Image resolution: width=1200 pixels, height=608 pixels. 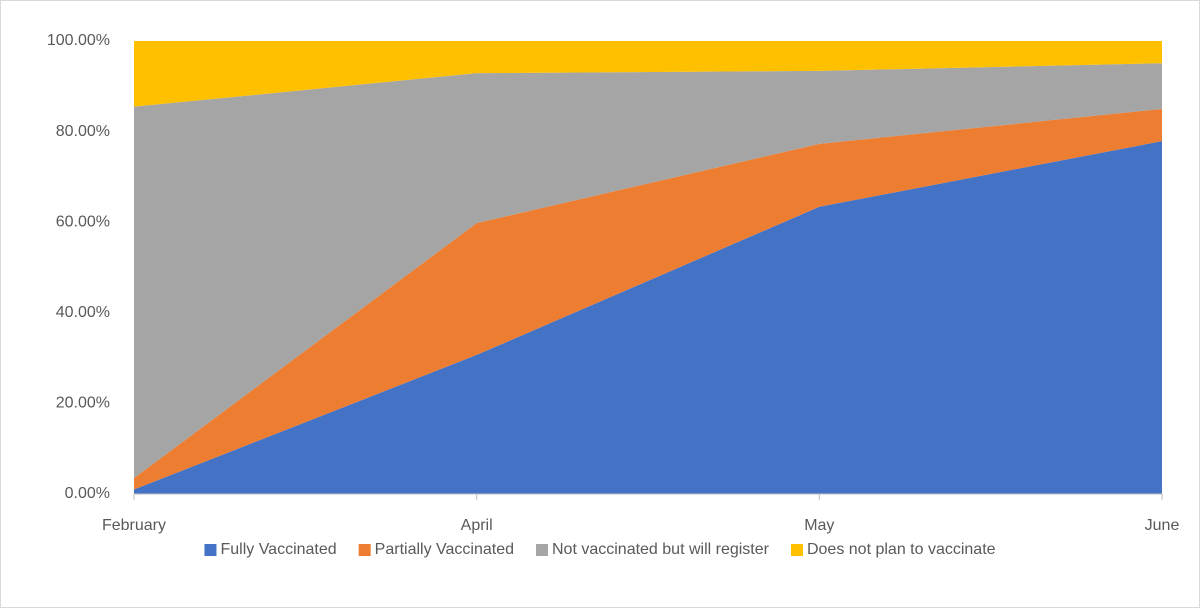 I want to click on legend-label: Partially Vaccinated, so click(x=444, y=549).